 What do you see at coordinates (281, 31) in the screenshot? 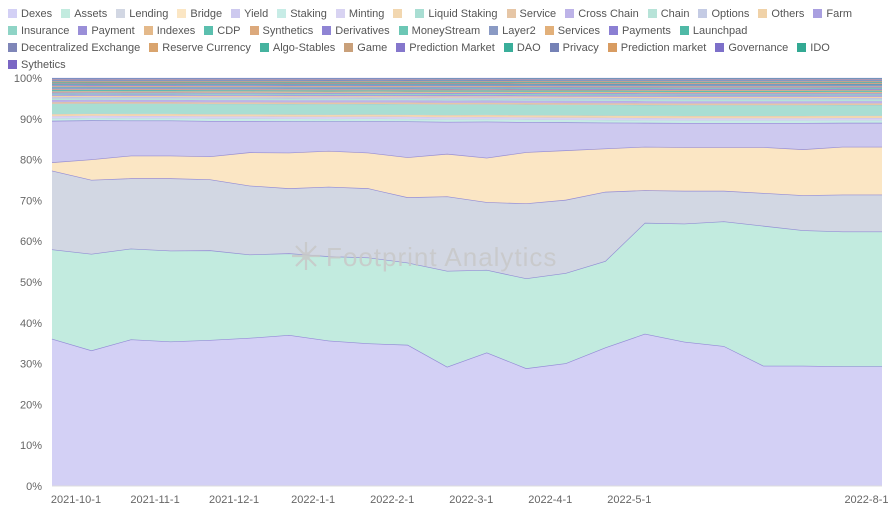
I see `legend-item: Synthetics` at bounding box center [281, 31].